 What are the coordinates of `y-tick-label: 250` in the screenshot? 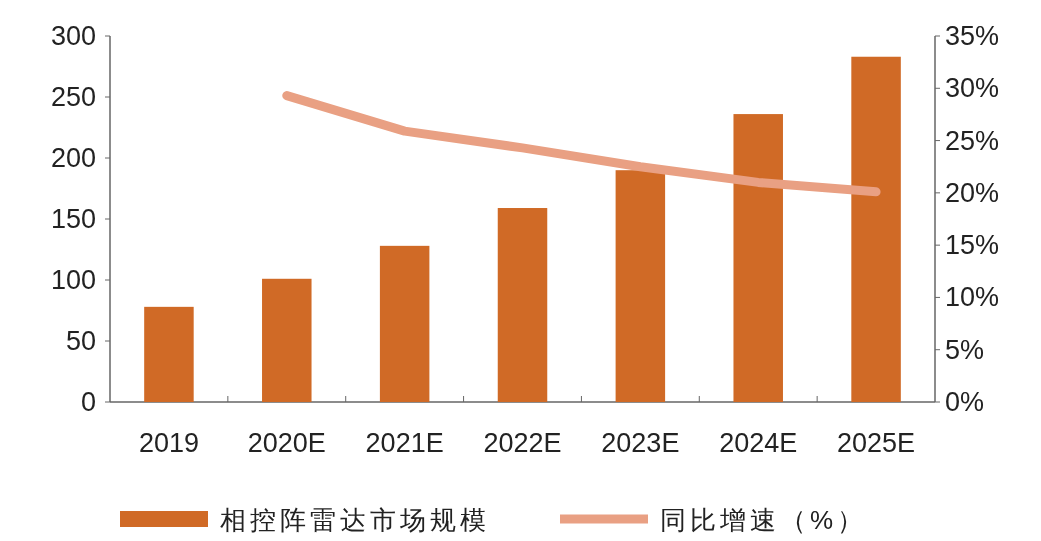 It's located at (73, 97).